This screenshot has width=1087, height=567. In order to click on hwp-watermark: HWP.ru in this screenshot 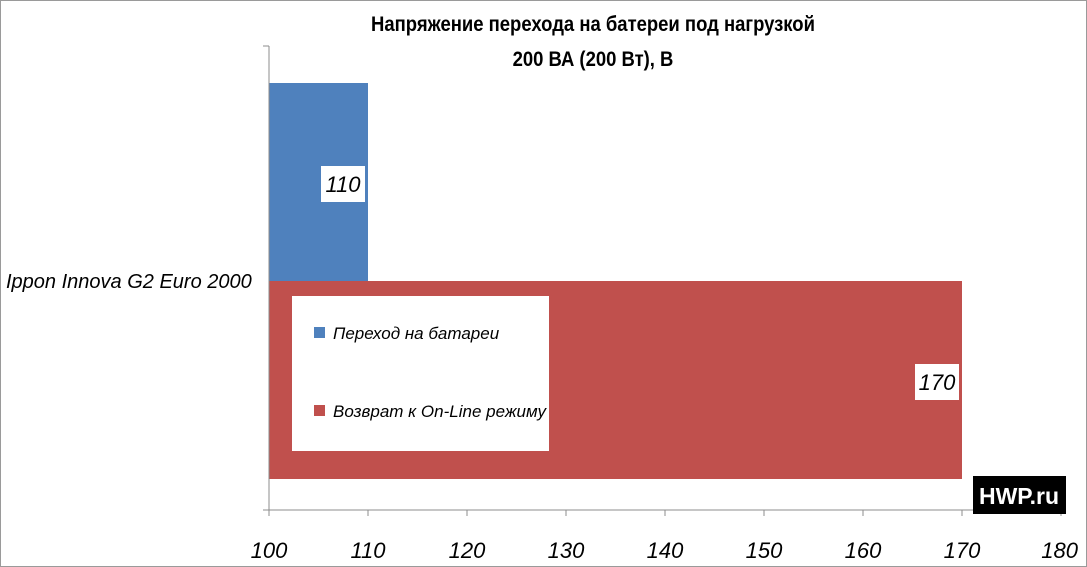, I will do `click(1019, 495)`.